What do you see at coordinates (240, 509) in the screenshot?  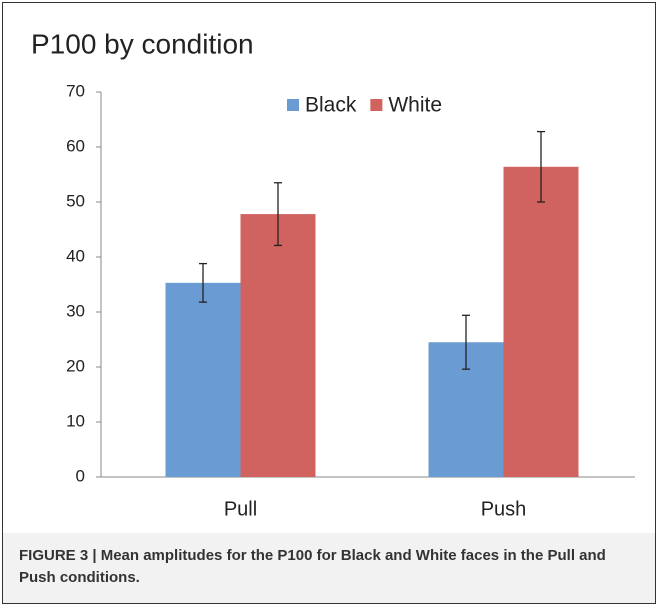 I see `x-tick-label: Pull` at bounding box center [240, 509].